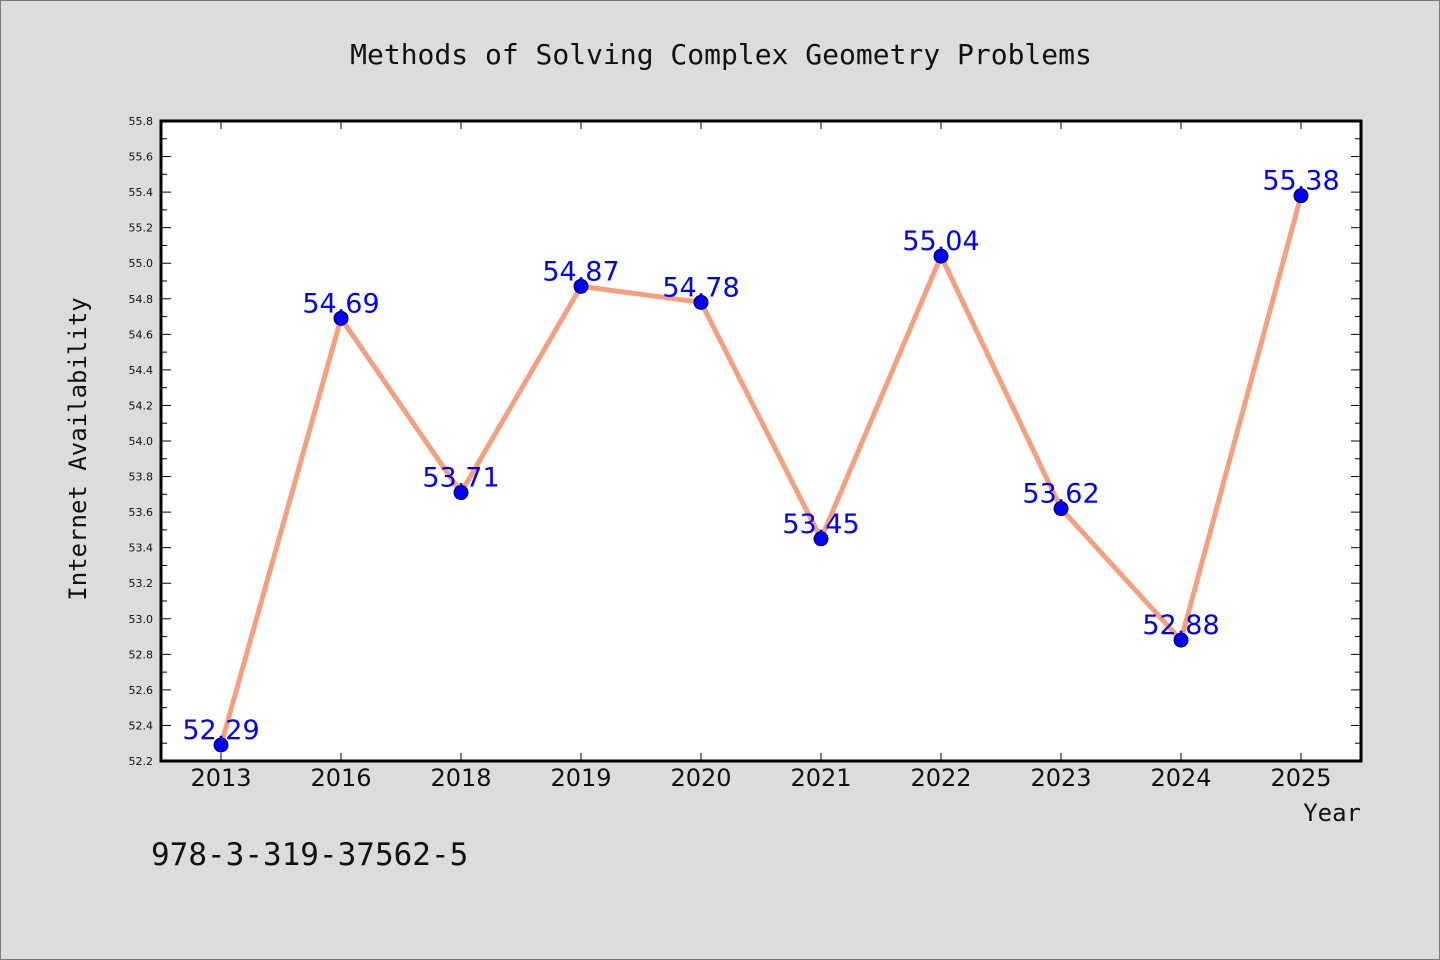  I want to click on data-label: 53.45, so click(820, 524).